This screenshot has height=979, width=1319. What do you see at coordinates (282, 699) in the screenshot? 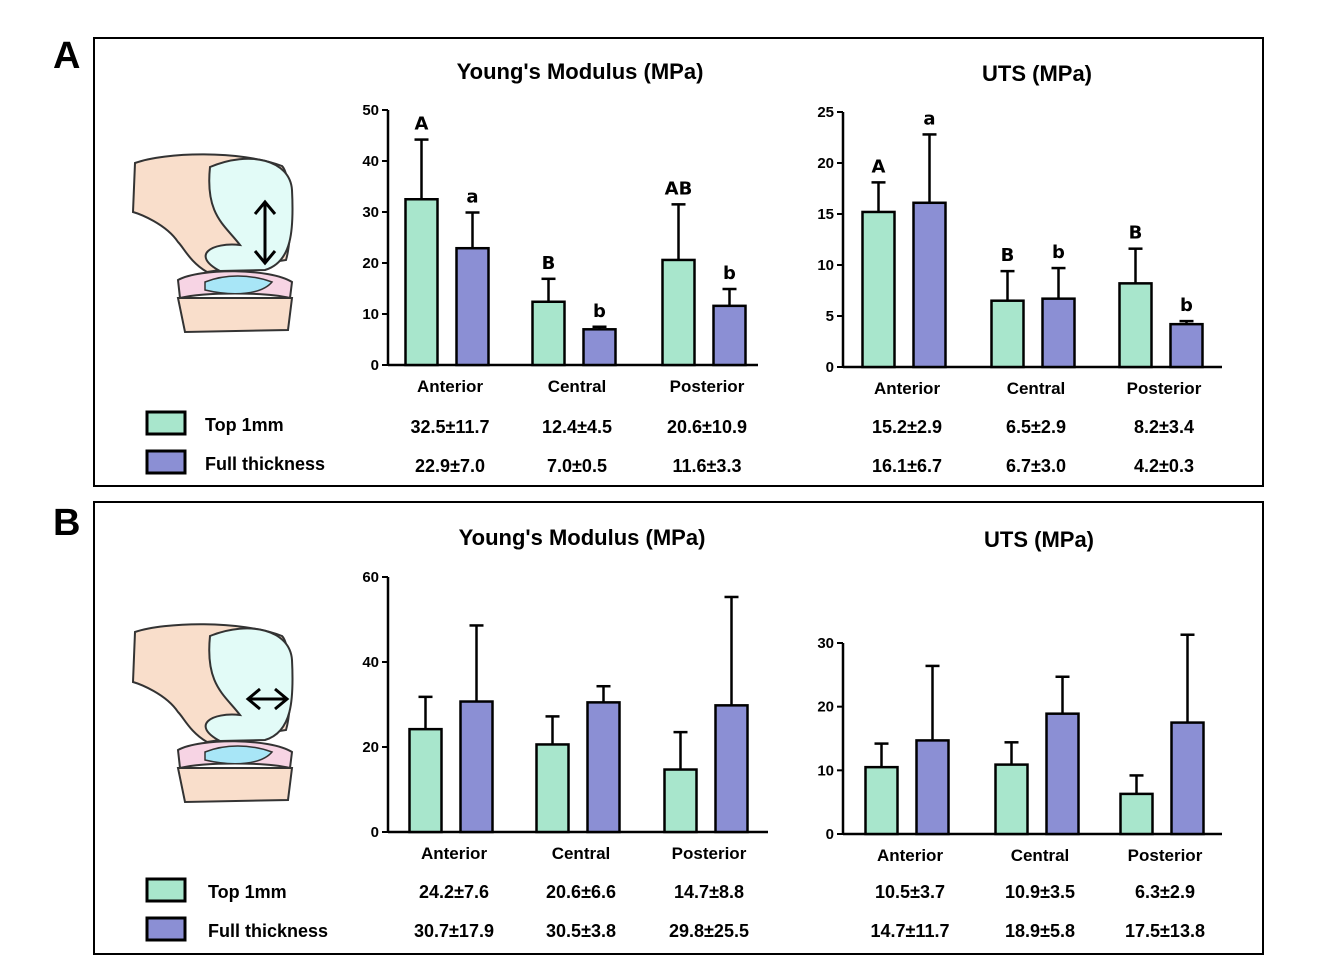
I see `arrow-head-right` at bounding box center [282, 699].